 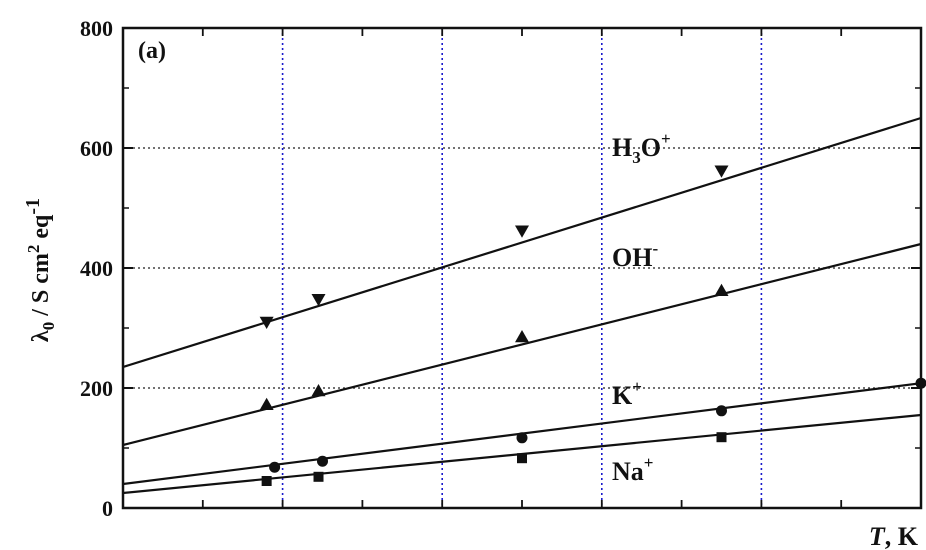 What do you see at coordinates (641, 148) in the screenshot?
I see `series-label-0: H3O+` at bounding box center [641, 148].